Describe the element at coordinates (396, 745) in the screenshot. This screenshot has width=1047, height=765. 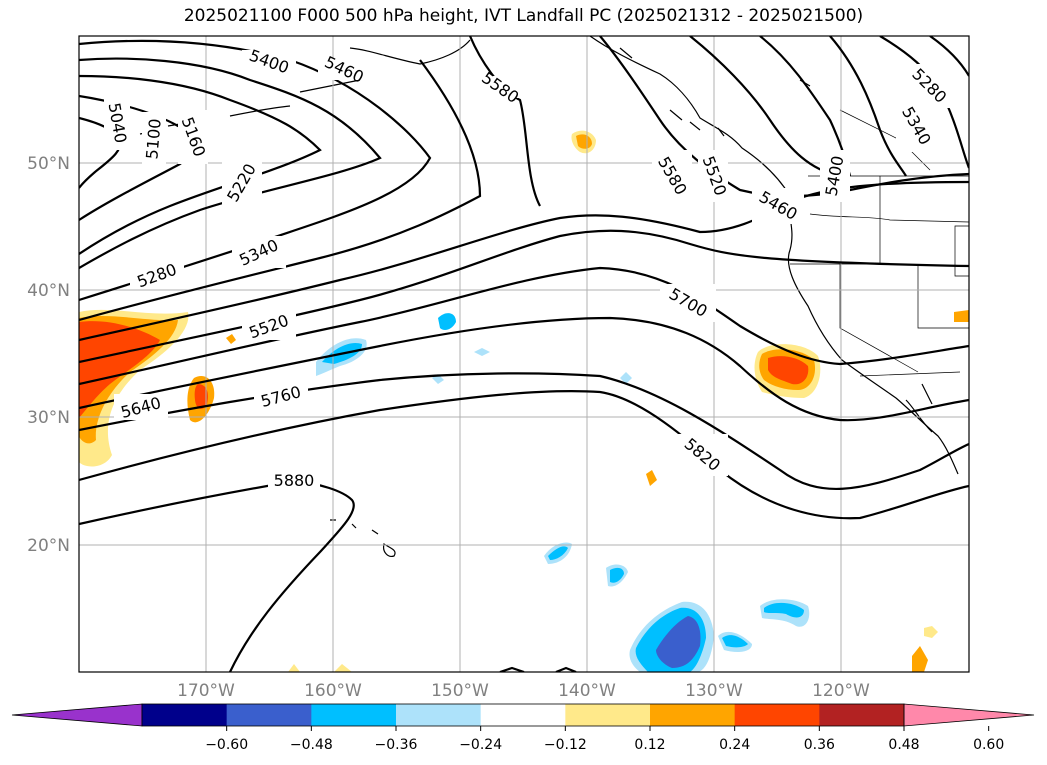
I see `colorbar-tick-label: −0.36` at that location.